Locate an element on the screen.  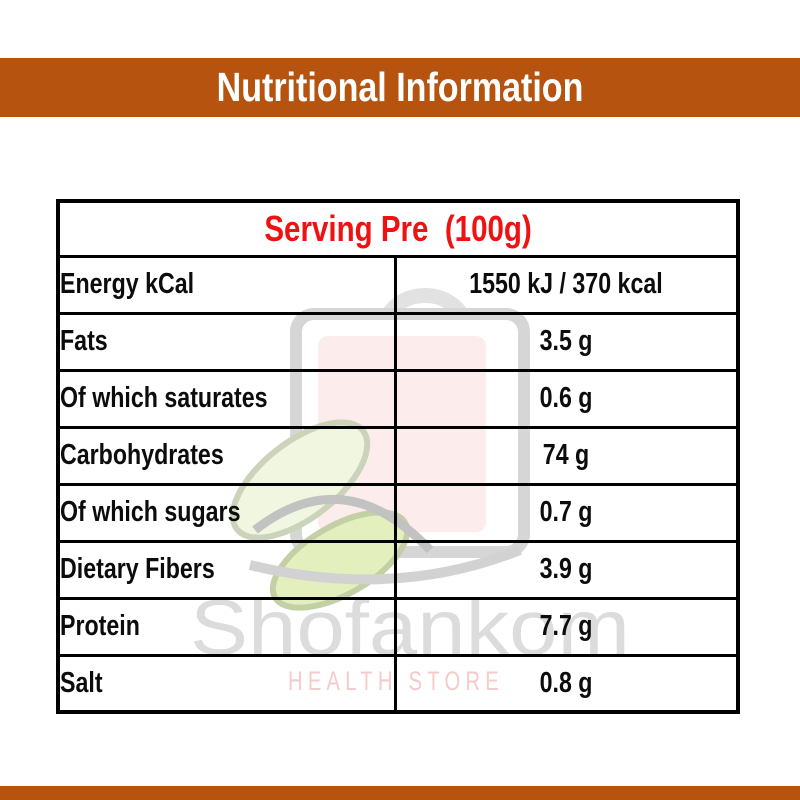
nutrient-label: Of which sugars is located at coordinates (226, 512).